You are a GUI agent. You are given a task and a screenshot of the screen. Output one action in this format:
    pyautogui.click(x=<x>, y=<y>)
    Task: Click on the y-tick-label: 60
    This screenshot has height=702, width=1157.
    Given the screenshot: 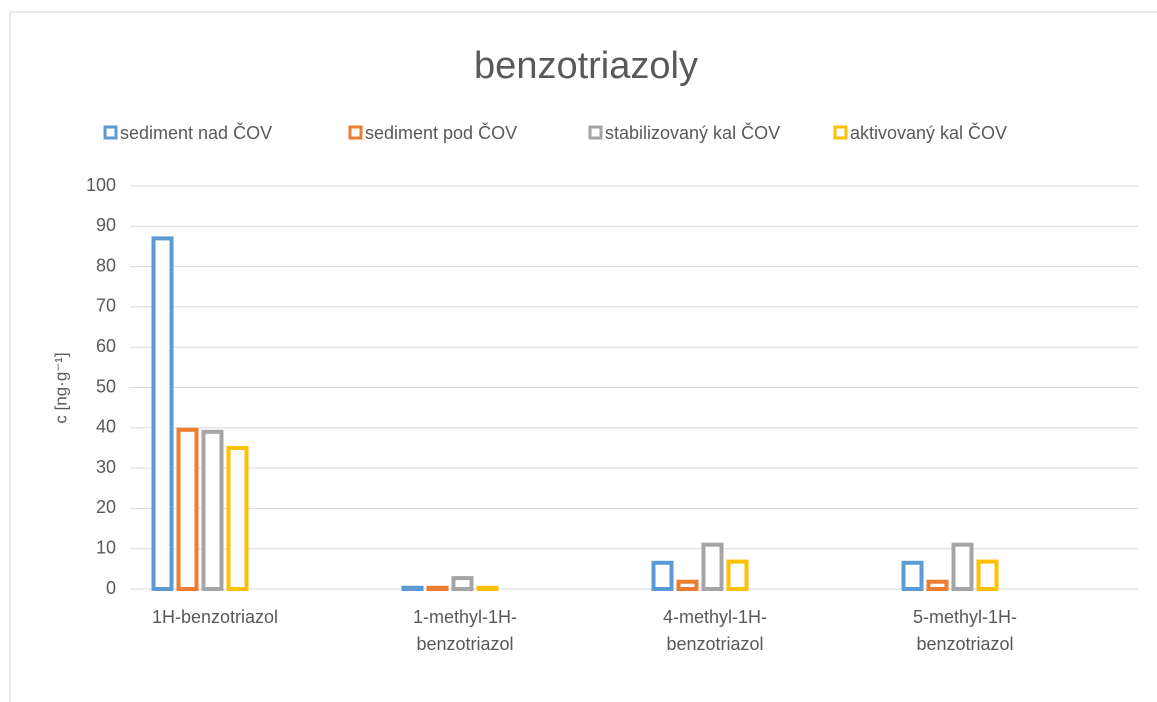 What is the action you would take?
    pyautogui.click(x=106, y=346)
    